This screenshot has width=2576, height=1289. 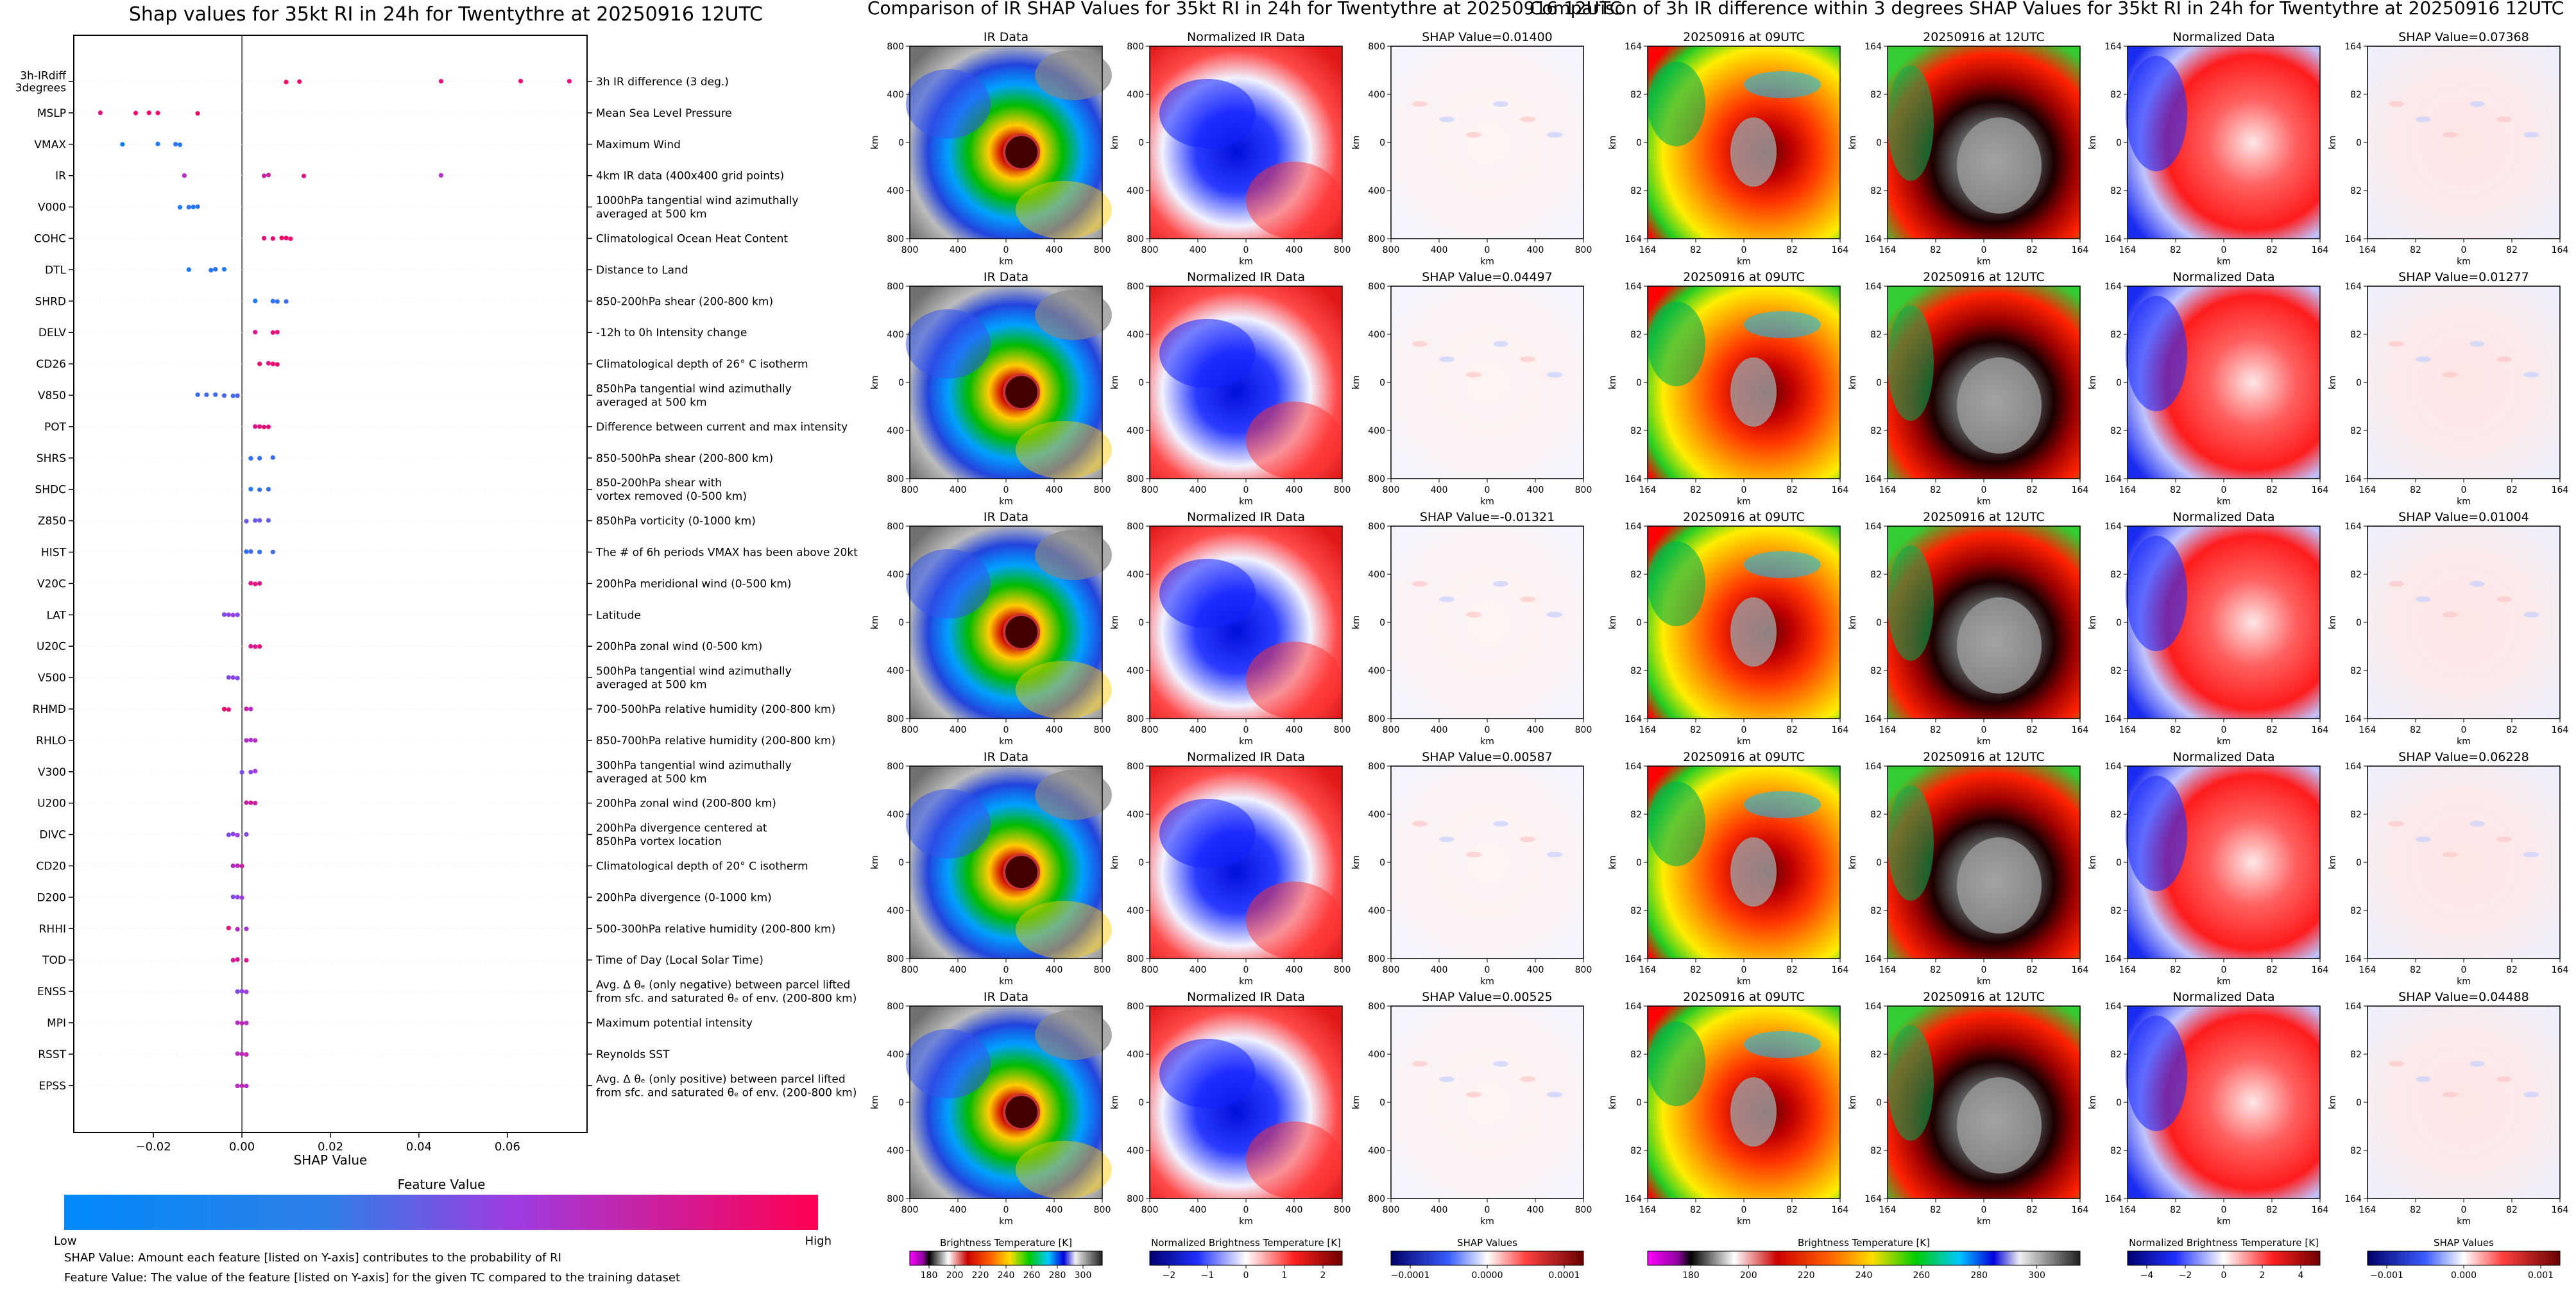 What do you see at coordinates (1021, 392) in the screenshot?
I see `ir-storm-core` at bounding box center [1021, 392].